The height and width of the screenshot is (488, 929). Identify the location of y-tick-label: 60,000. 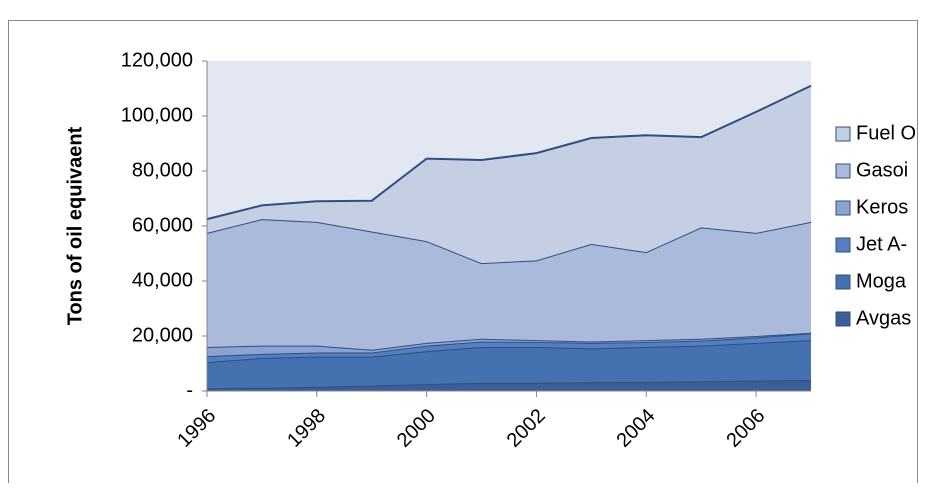
(162, 225).